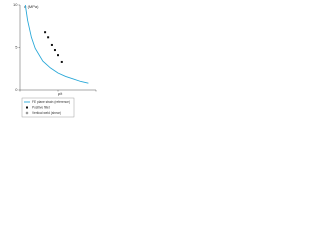 The image size is (320, 240). I want to click on curve, so click(56, 44).